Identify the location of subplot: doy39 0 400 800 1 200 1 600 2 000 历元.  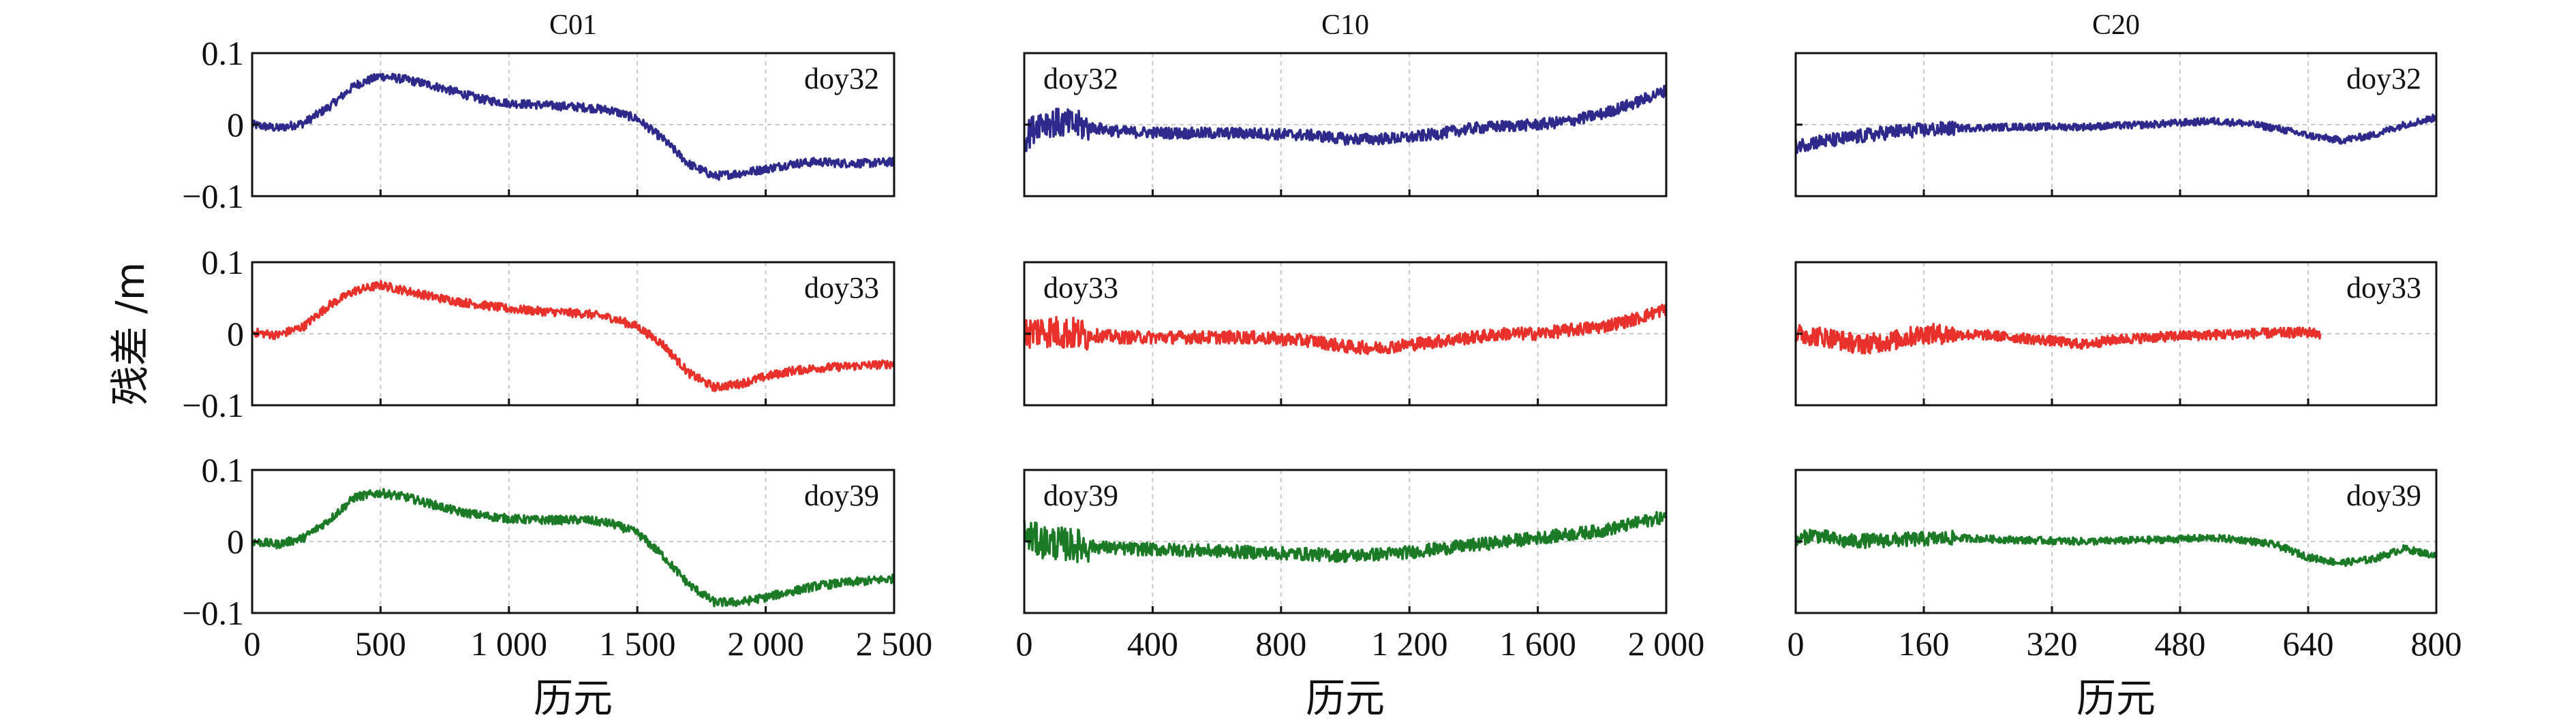
(1360, 595).